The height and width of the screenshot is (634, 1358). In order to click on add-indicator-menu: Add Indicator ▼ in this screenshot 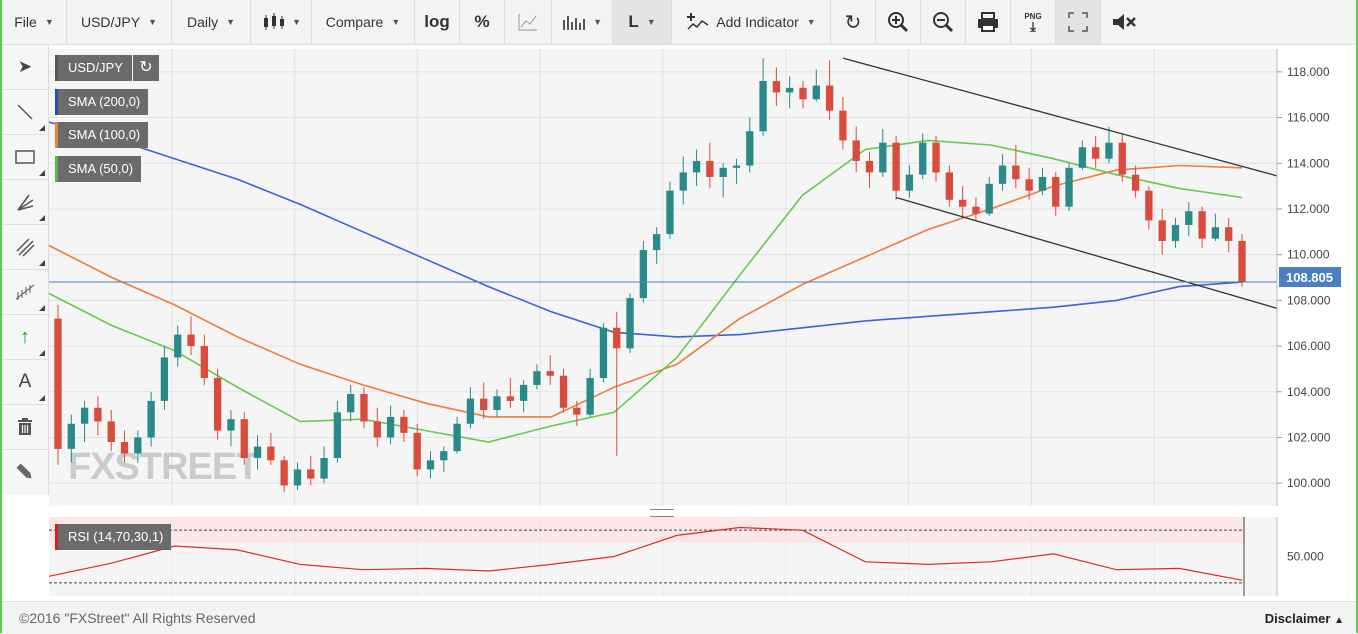, I will do `click(751, 22)`.